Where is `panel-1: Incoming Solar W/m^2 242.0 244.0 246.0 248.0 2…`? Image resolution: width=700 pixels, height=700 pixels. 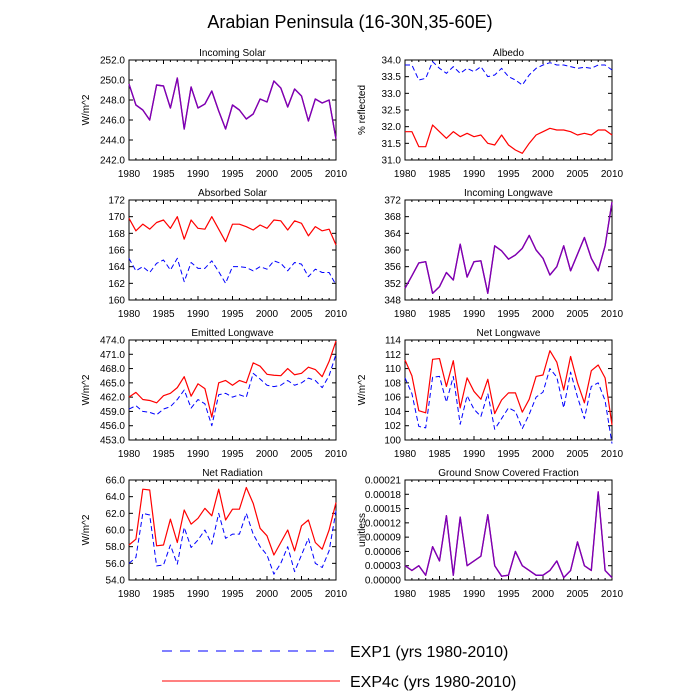
panel-1: Incoming Solar W/m^2 242.0 244.0 246.0 248.0 2… is located at coordinates (214, 114).